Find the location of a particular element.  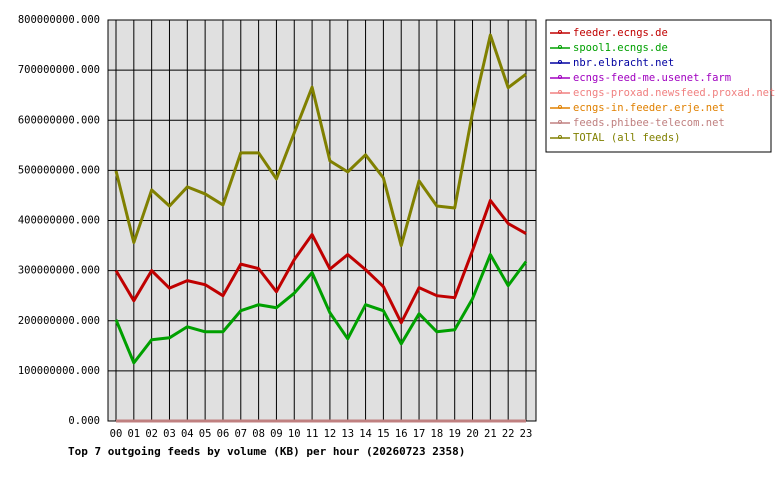

x-tick-label: 08 is located at coordinates (258, 434).